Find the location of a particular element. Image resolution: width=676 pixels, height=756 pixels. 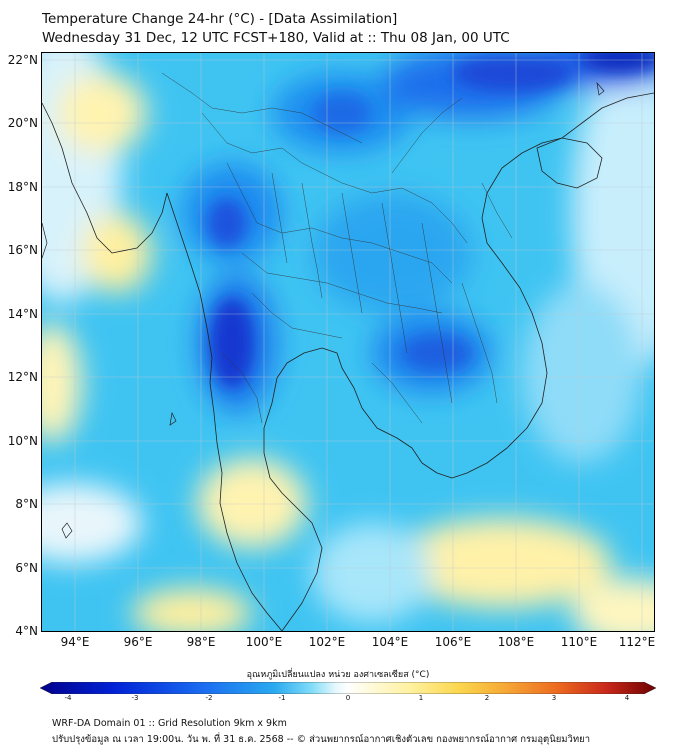

lat-label-4n: 4°N is located at coordinates (26, 631).